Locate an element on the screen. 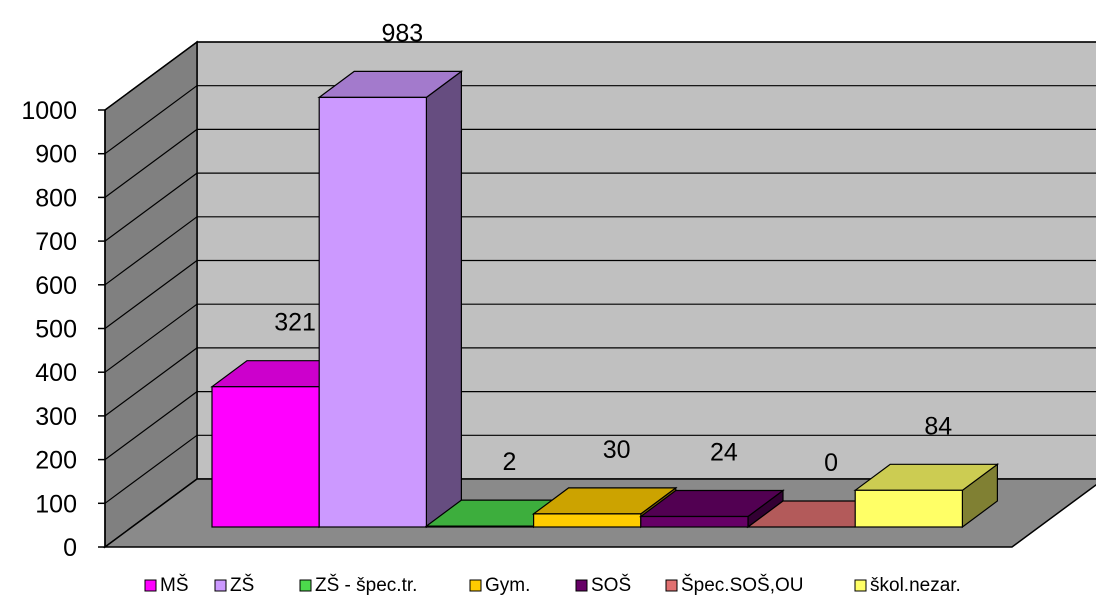 Image resolution: width=1096 pixels, height=600 pixels. legend-label: MŠ is located at coordinates (174, 585).